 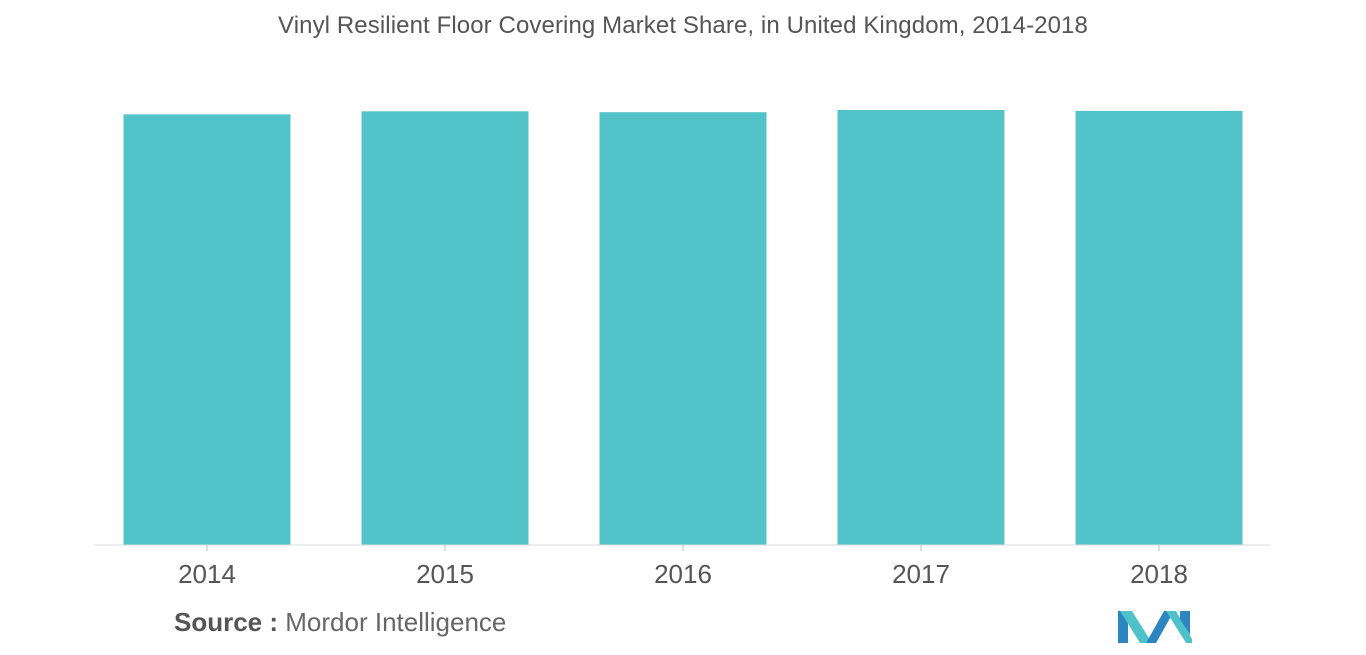 What do you see at coordinates (396, 622) in the screenshot?
I see `source-text: Mordor Intelligence` at bounding box center [396, 622].